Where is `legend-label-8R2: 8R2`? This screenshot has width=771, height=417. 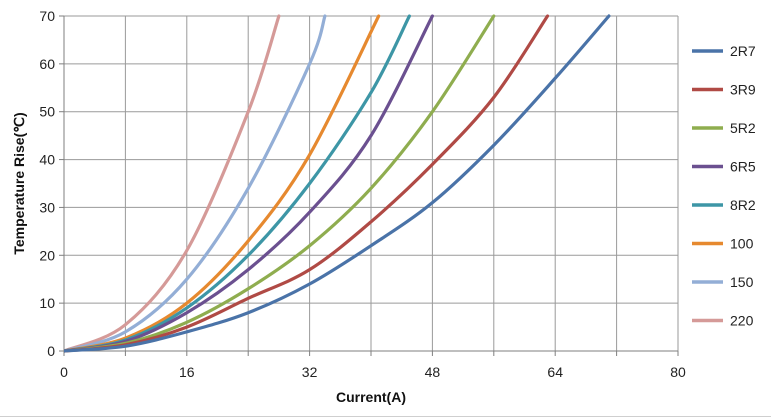 legend-label-8R2: 8R2 is located at coordinates (743, 205).